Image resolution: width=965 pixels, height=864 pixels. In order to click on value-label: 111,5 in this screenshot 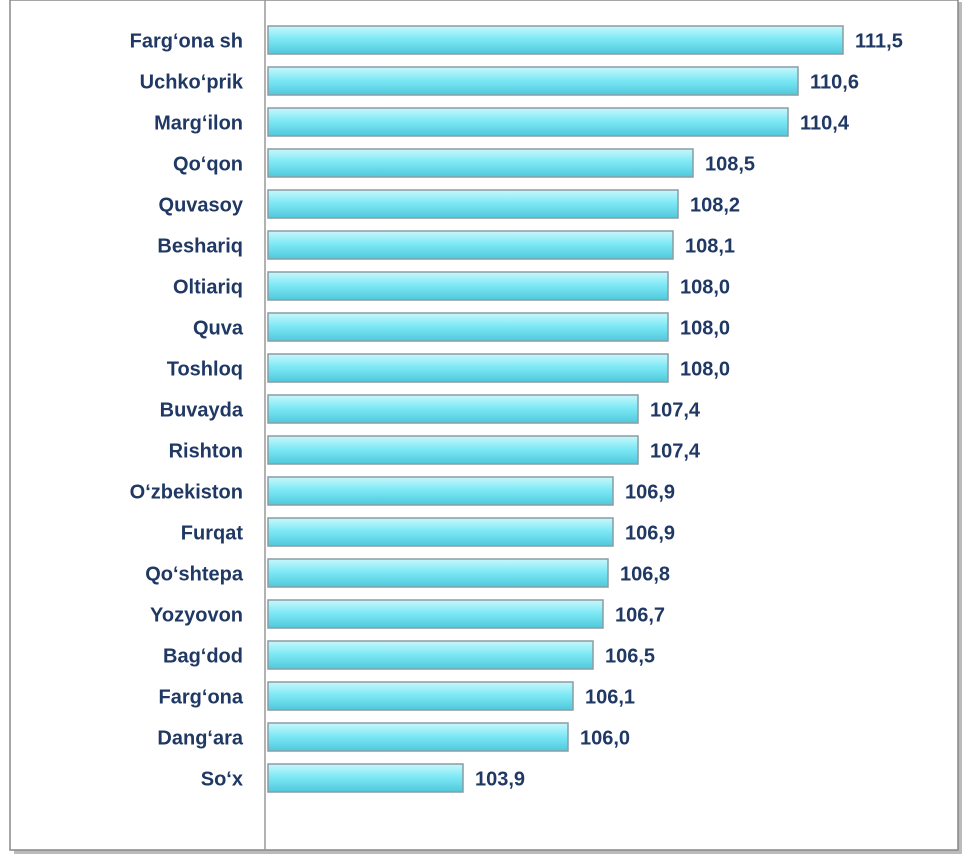, I will do `click(879, 41)`.